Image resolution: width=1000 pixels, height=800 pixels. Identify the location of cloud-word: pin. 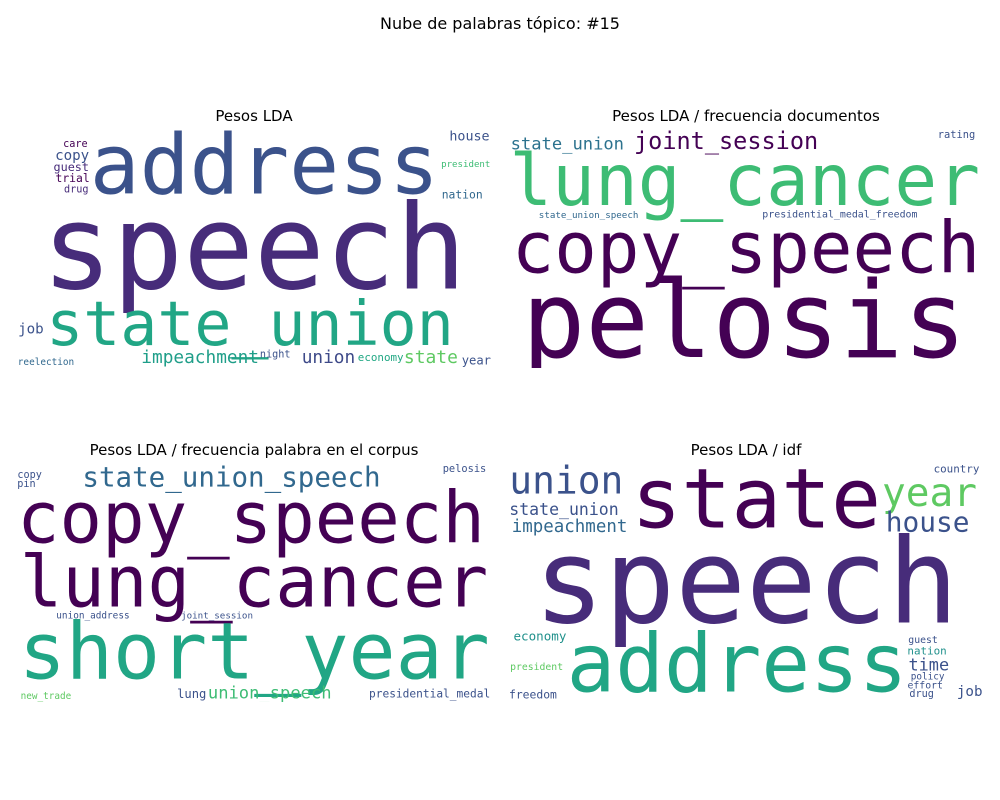
(26, 484).